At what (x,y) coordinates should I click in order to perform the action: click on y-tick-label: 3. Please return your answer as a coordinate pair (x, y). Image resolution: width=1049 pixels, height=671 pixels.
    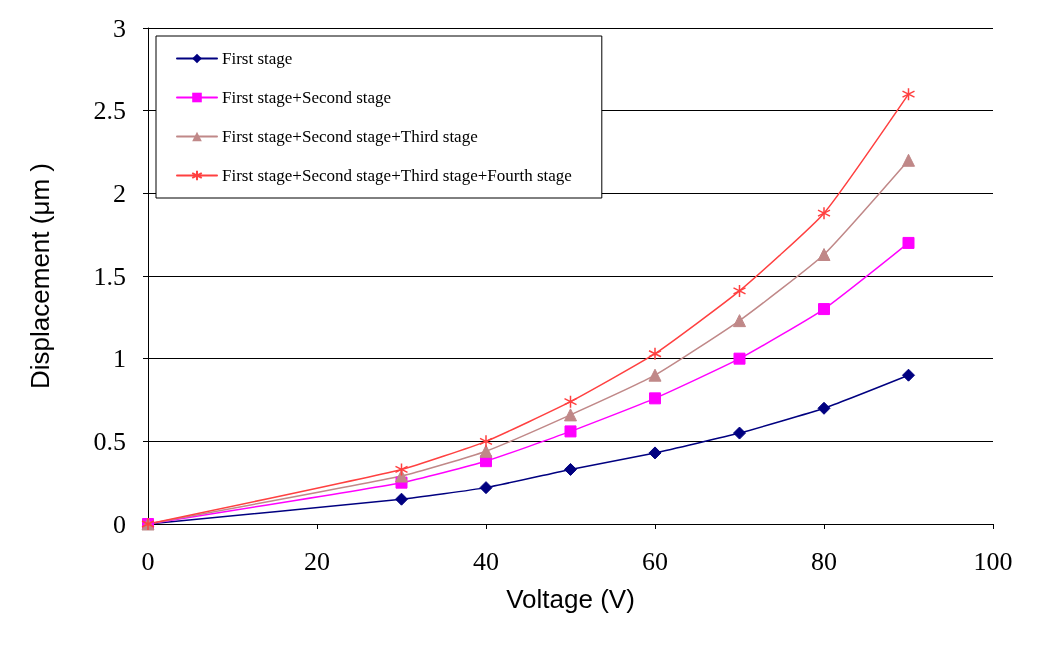
    Looking at the image, I should click on (119, 28).